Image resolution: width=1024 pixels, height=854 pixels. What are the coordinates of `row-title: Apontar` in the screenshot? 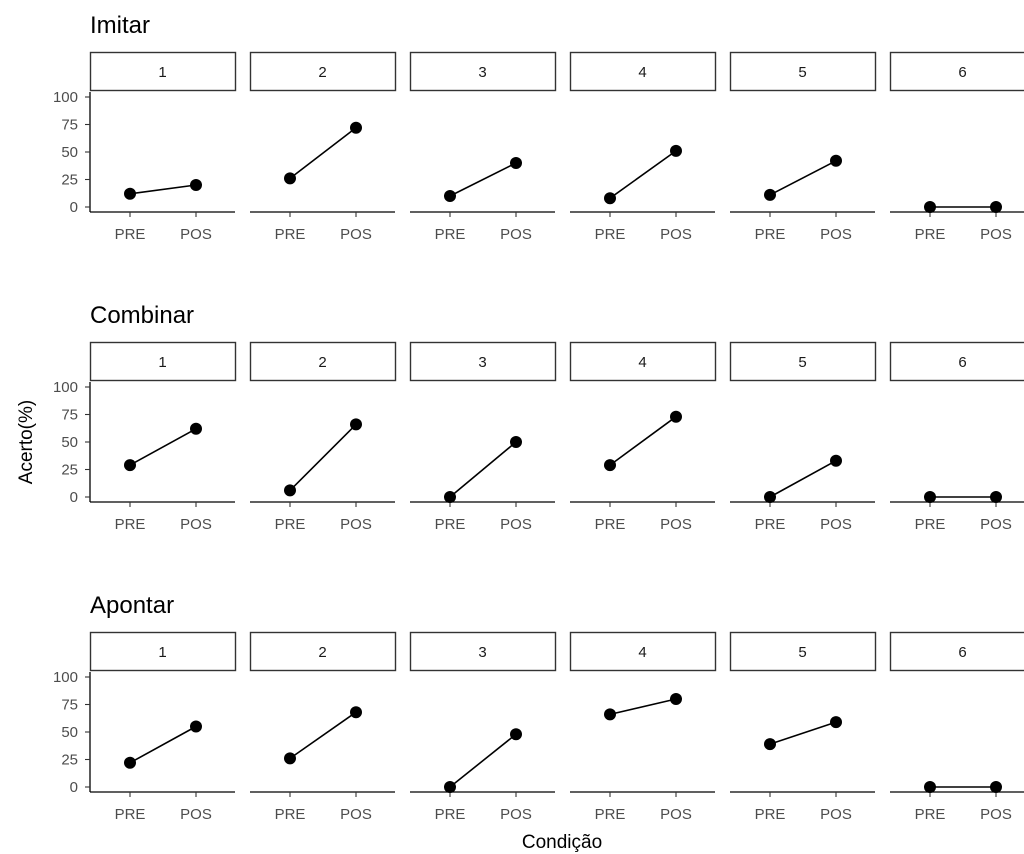 It's located at (132, 605).